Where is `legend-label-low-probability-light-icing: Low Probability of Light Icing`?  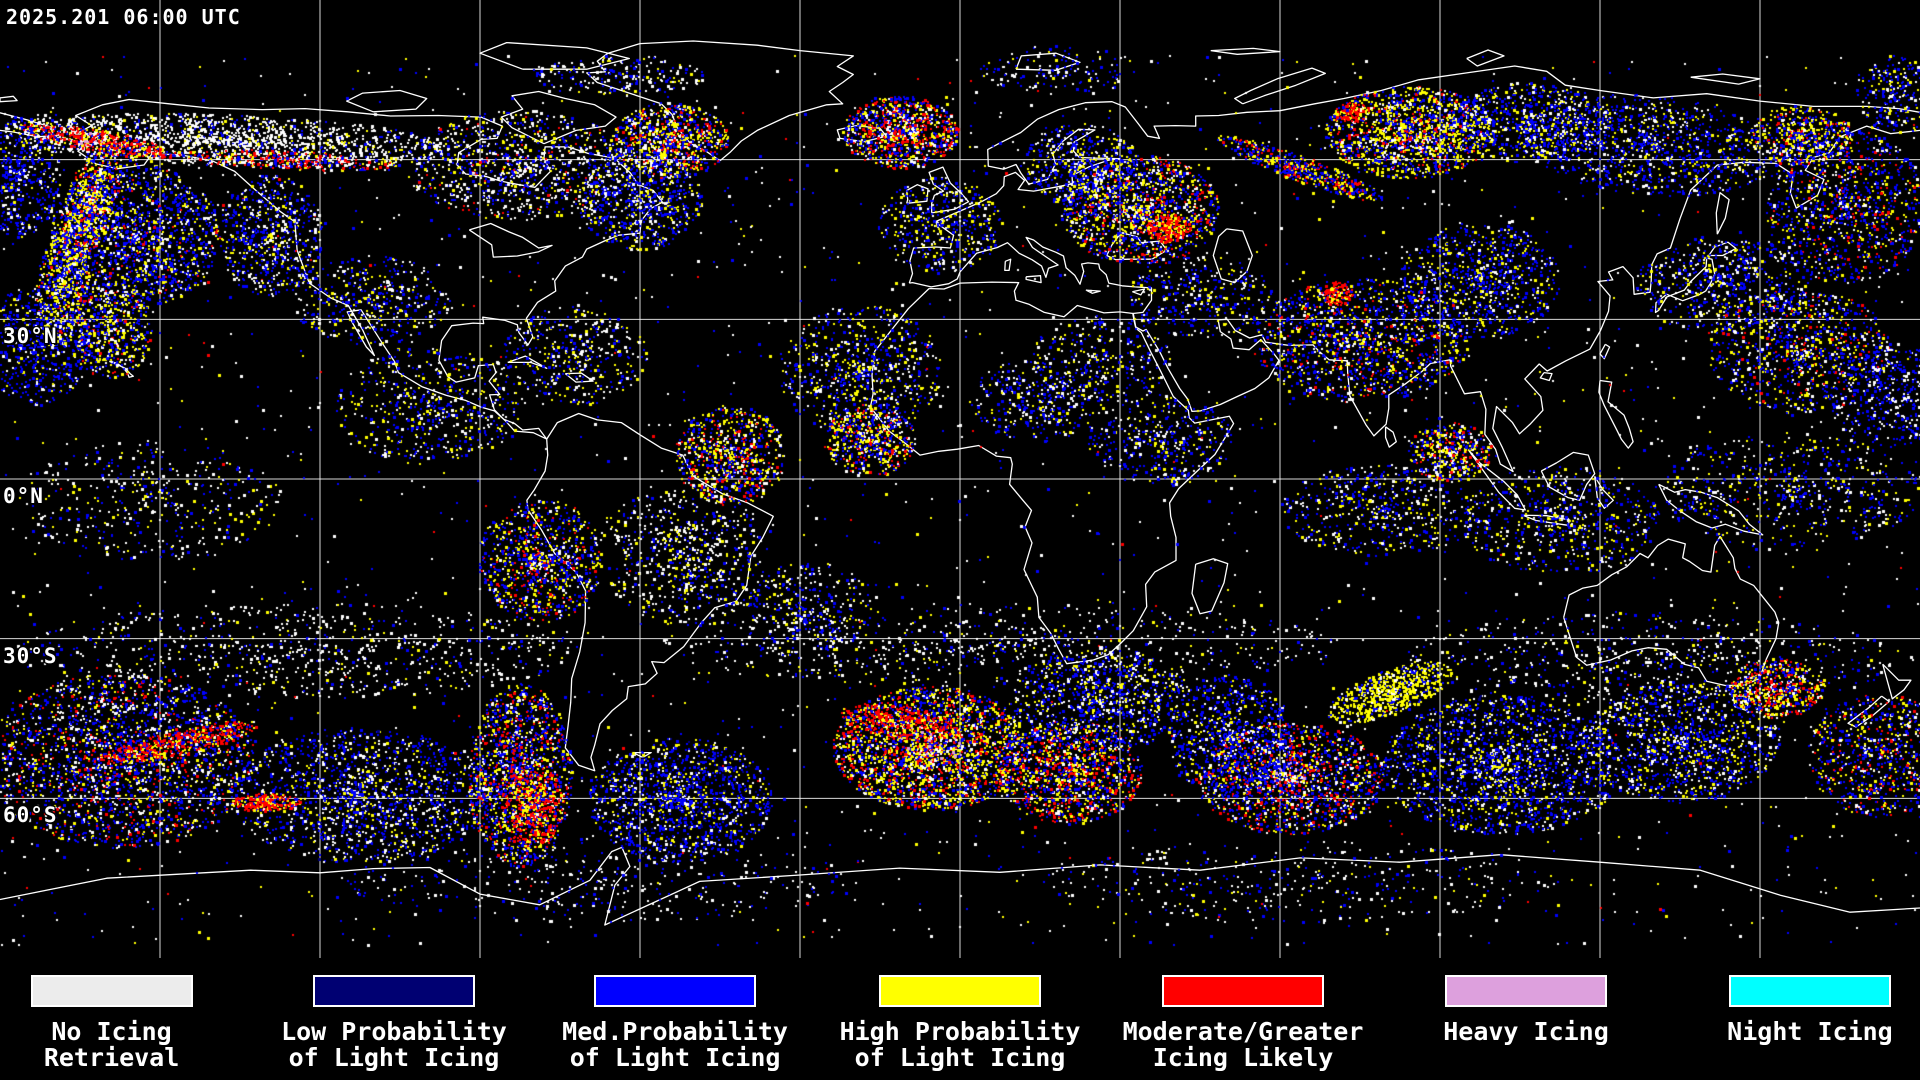
legend-label-low-probability-light-icing: Low Probability of Light Icing is located at coordinates (394, 1045).